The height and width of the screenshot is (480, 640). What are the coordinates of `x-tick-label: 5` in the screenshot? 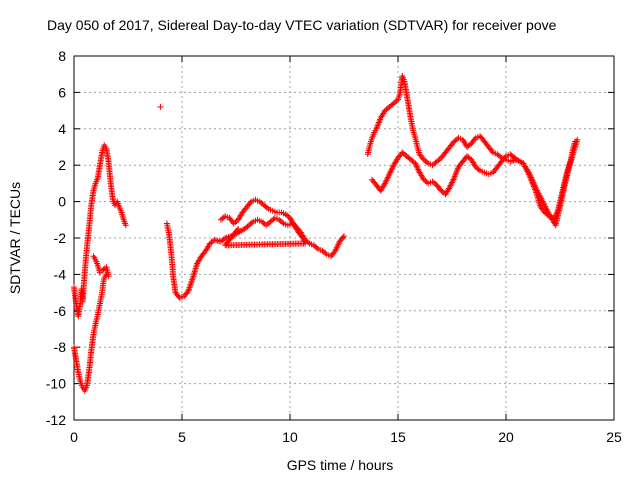 It's located at (182, 437).